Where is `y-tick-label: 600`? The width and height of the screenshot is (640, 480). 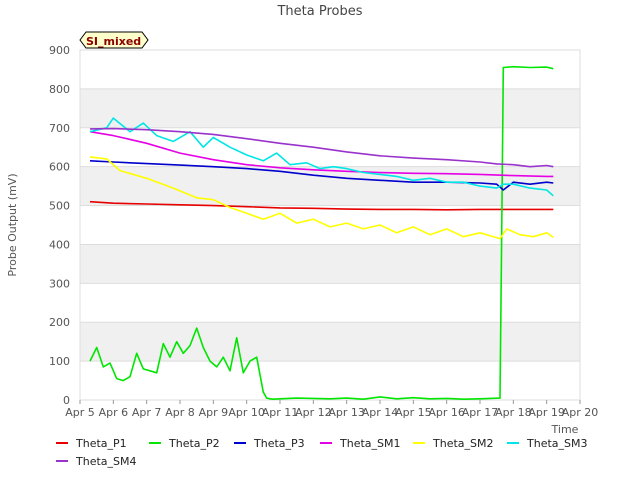 y-tick-label: 600 is located at coordinates (59, 167).